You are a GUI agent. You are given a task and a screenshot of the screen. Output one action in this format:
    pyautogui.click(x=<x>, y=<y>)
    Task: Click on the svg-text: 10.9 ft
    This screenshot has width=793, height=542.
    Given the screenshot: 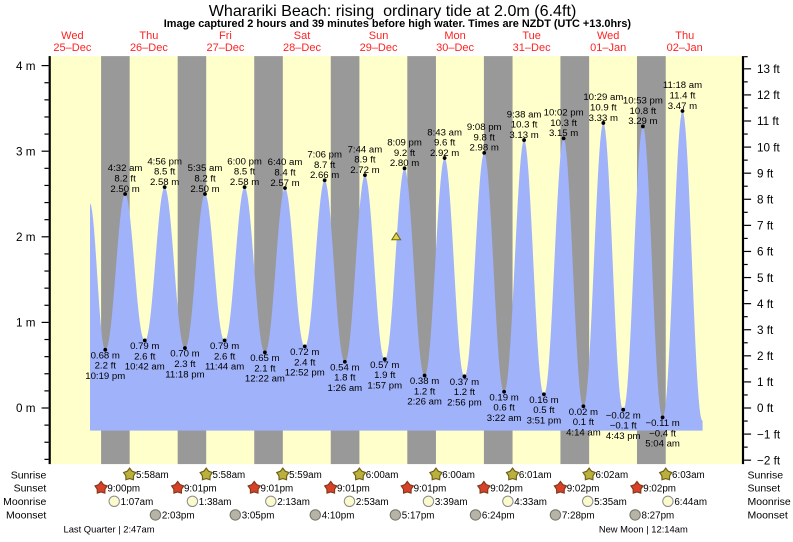 What is the action you would take?
    pyautogui.click(x=603, y=107)
    